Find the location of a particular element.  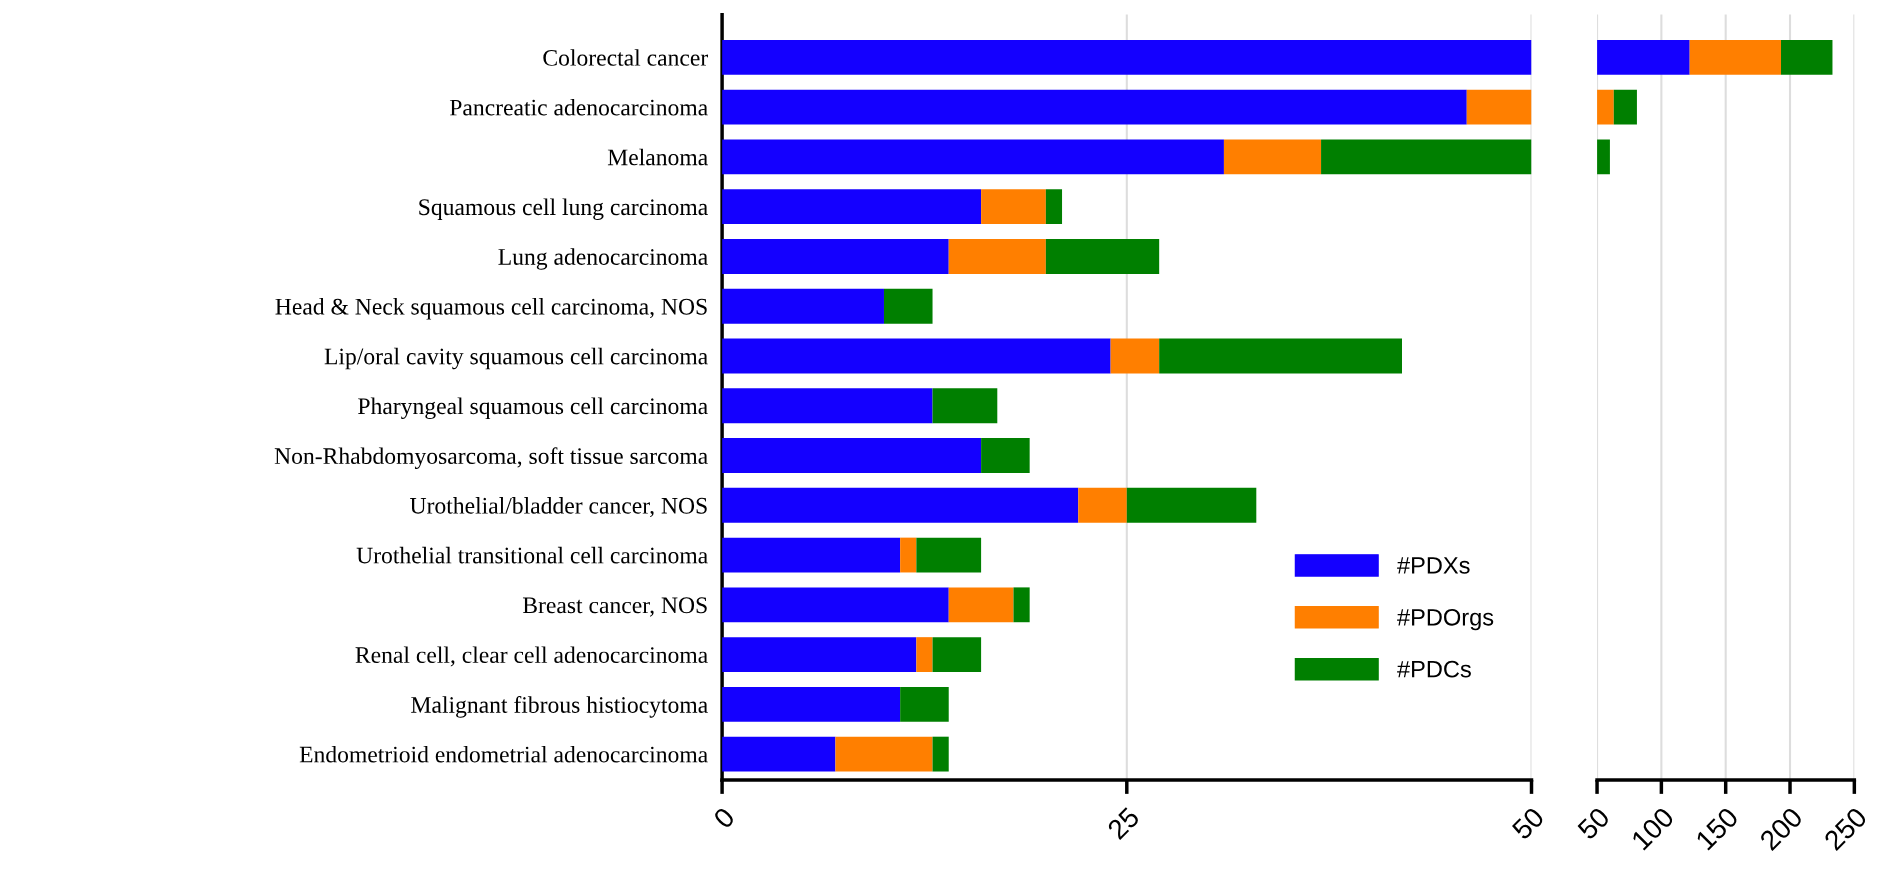

y-tick-label: Endometrioid endometrial adenocarcinoma is located at coordinates (503, 754).